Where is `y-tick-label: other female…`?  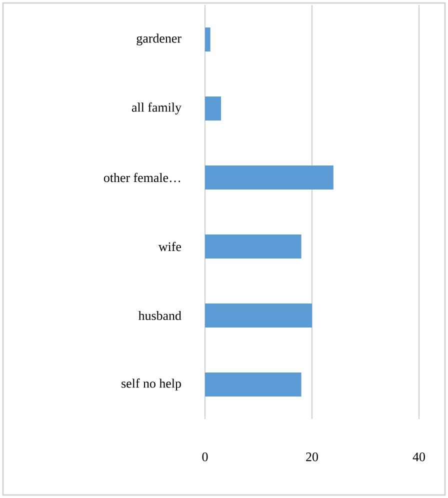
y-tick-label: other female… is located at coordinates (142, 177).